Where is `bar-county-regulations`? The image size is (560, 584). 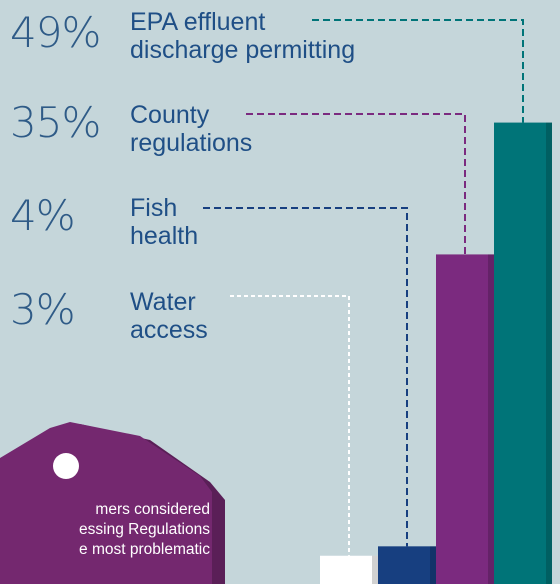 bar-county-regulations is located at coordinates (465, 419).